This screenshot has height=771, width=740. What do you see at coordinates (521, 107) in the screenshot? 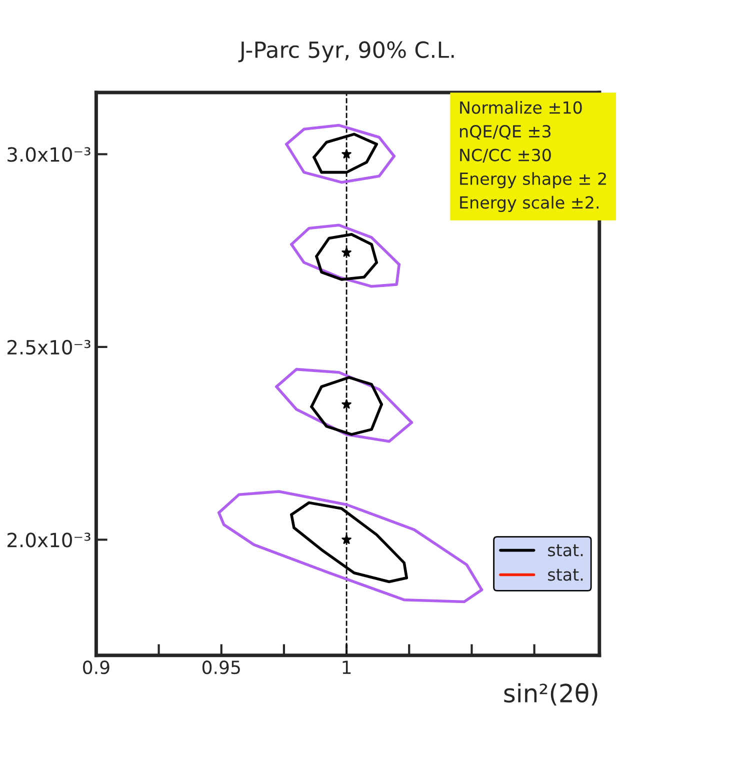
I see `annotation: Normalize ±10` at bounding box center [521, 107].